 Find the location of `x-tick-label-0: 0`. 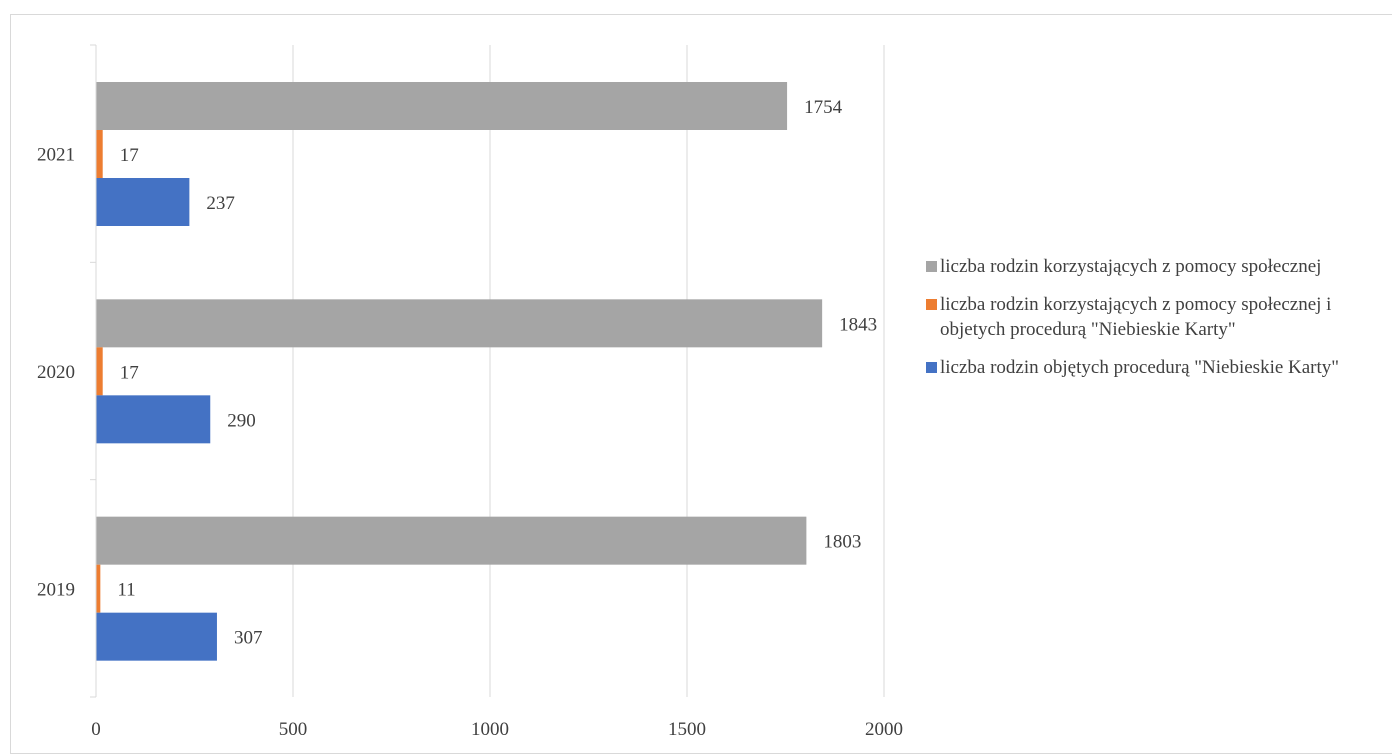

x-tick-label-0: 0 is located at coordinates (96, 729).